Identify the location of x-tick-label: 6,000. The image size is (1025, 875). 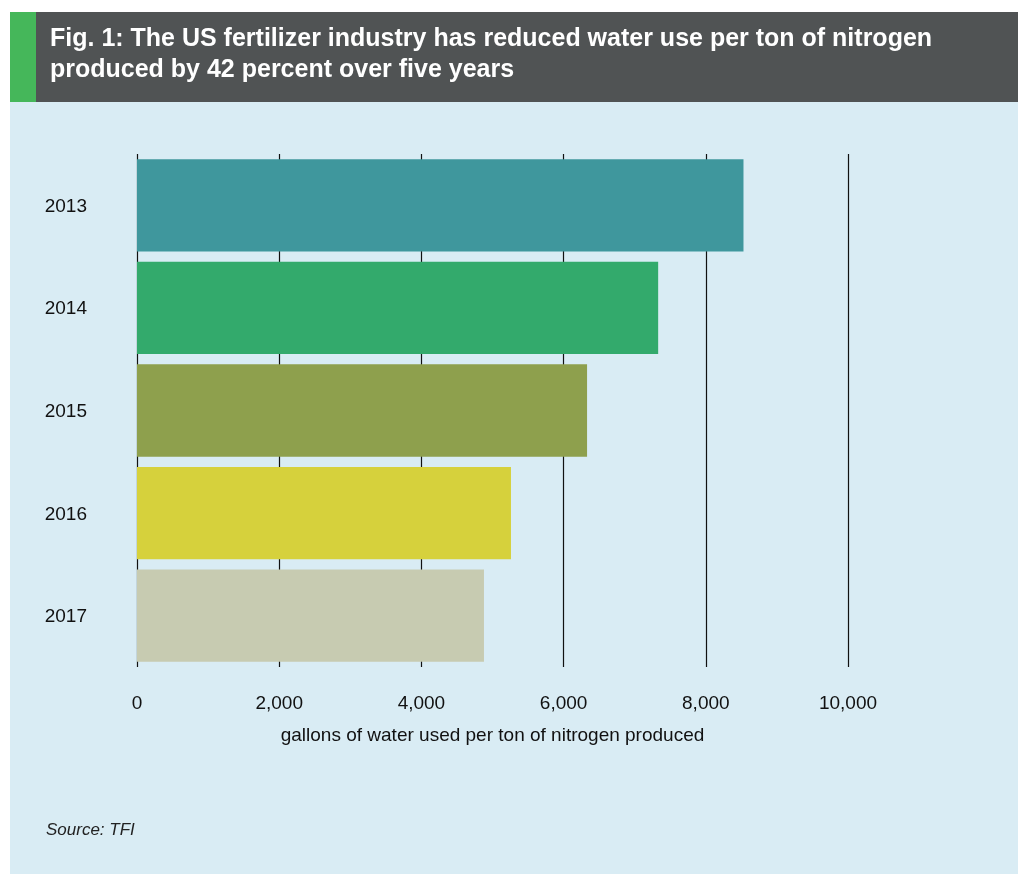
(563, 702).